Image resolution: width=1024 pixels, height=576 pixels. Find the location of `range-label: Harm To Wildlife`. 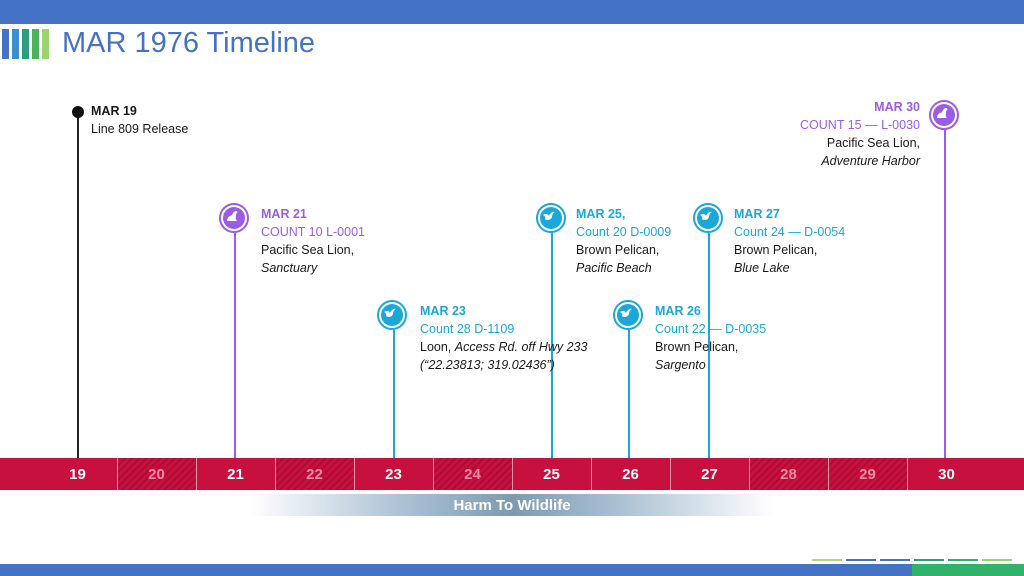

range-label: Harm To Wildlife is located at coordinates (512, 505).